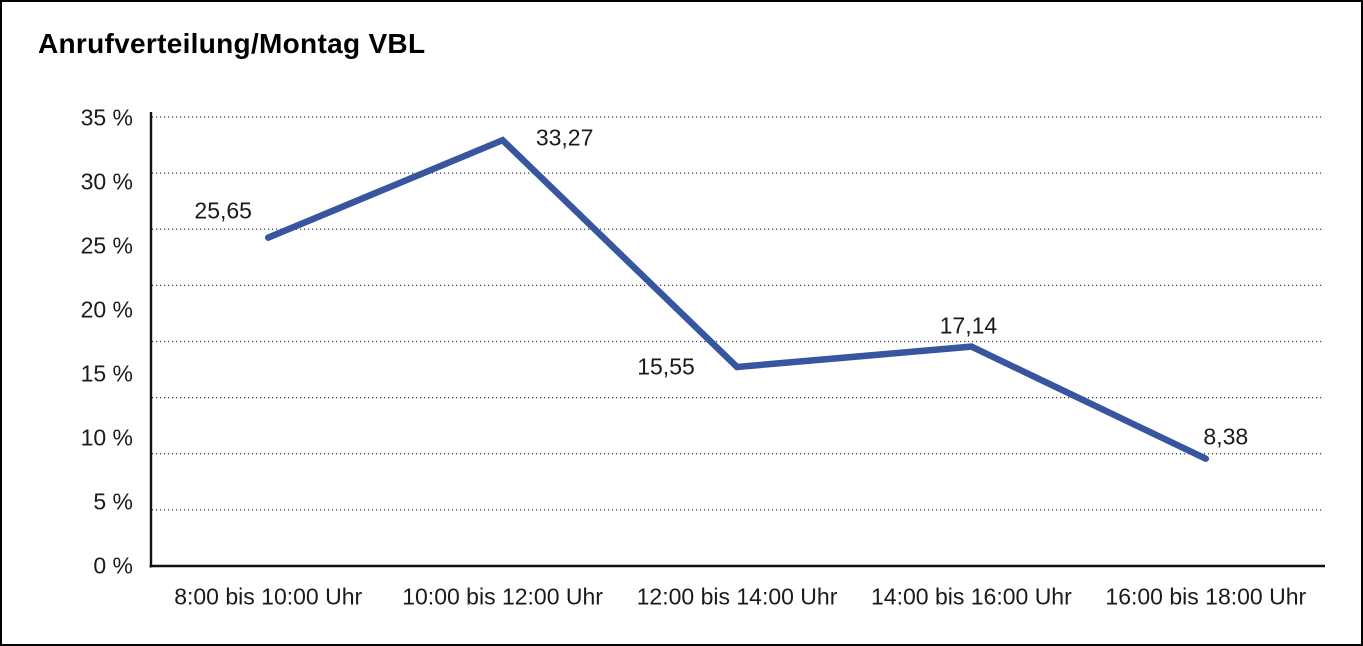 Image resolution: width=1363 pixels, height=646 pixels. I want to click on y-tick-label: 0 %, so click(113, 565).